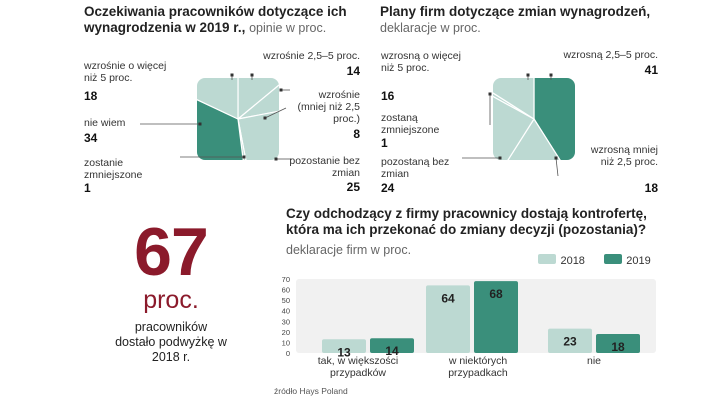  I want to click on legend-swatch-2018, so click(547, 259).